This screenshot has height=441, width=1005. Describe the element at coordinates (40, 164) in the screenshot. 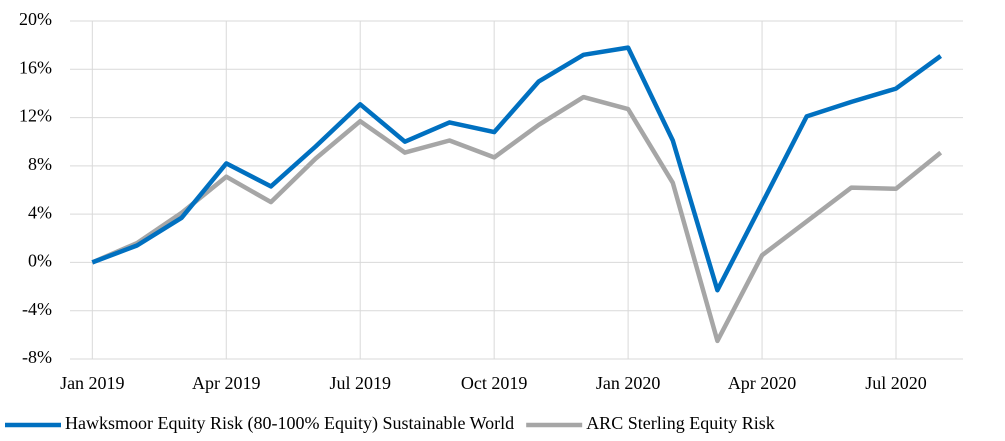

I see `y-tick-label: 8%` at that location.